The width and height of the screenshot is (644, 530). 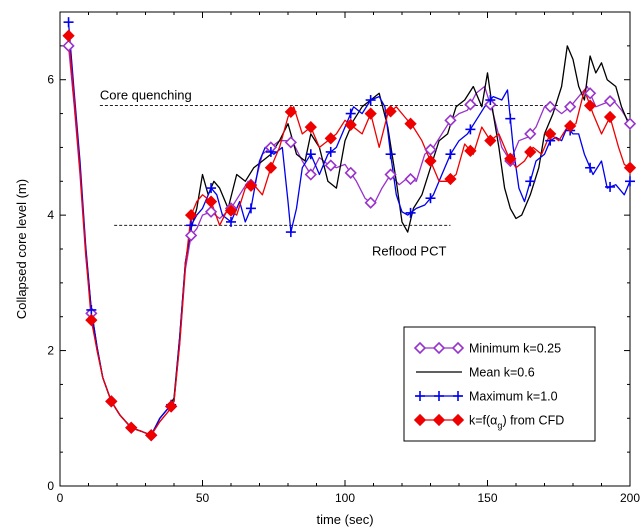 I want to click on y-tick-label: 2, so click(x=50, y=351).